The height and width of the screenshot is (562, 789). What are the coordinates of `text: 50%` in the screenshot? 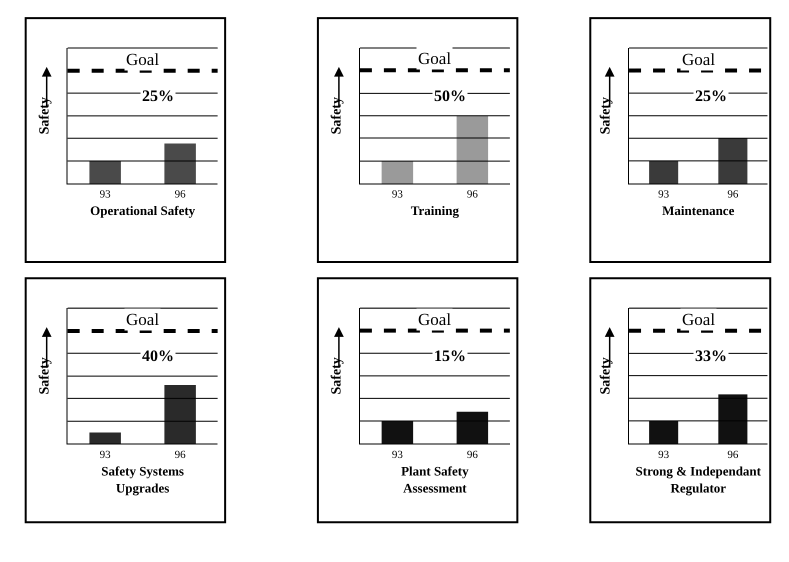 It's located at (450, 96).